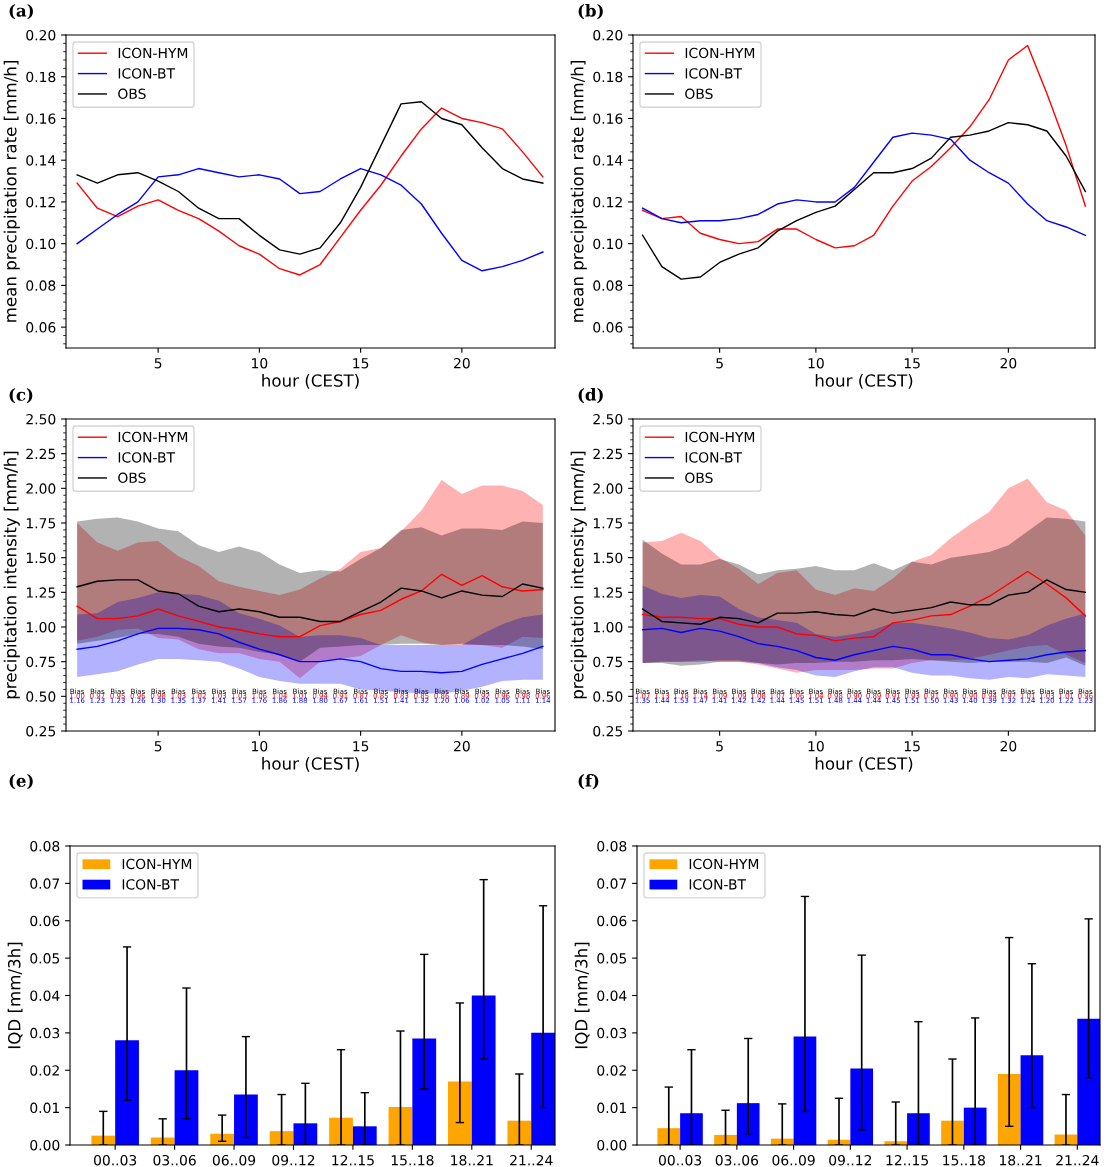 This screenshot has width=1112, height=1167. What do you see at coordinates (964, 1160) in the screenshot?
I see `x-tick-label: 15..18` at bounding box center [964, 1160].